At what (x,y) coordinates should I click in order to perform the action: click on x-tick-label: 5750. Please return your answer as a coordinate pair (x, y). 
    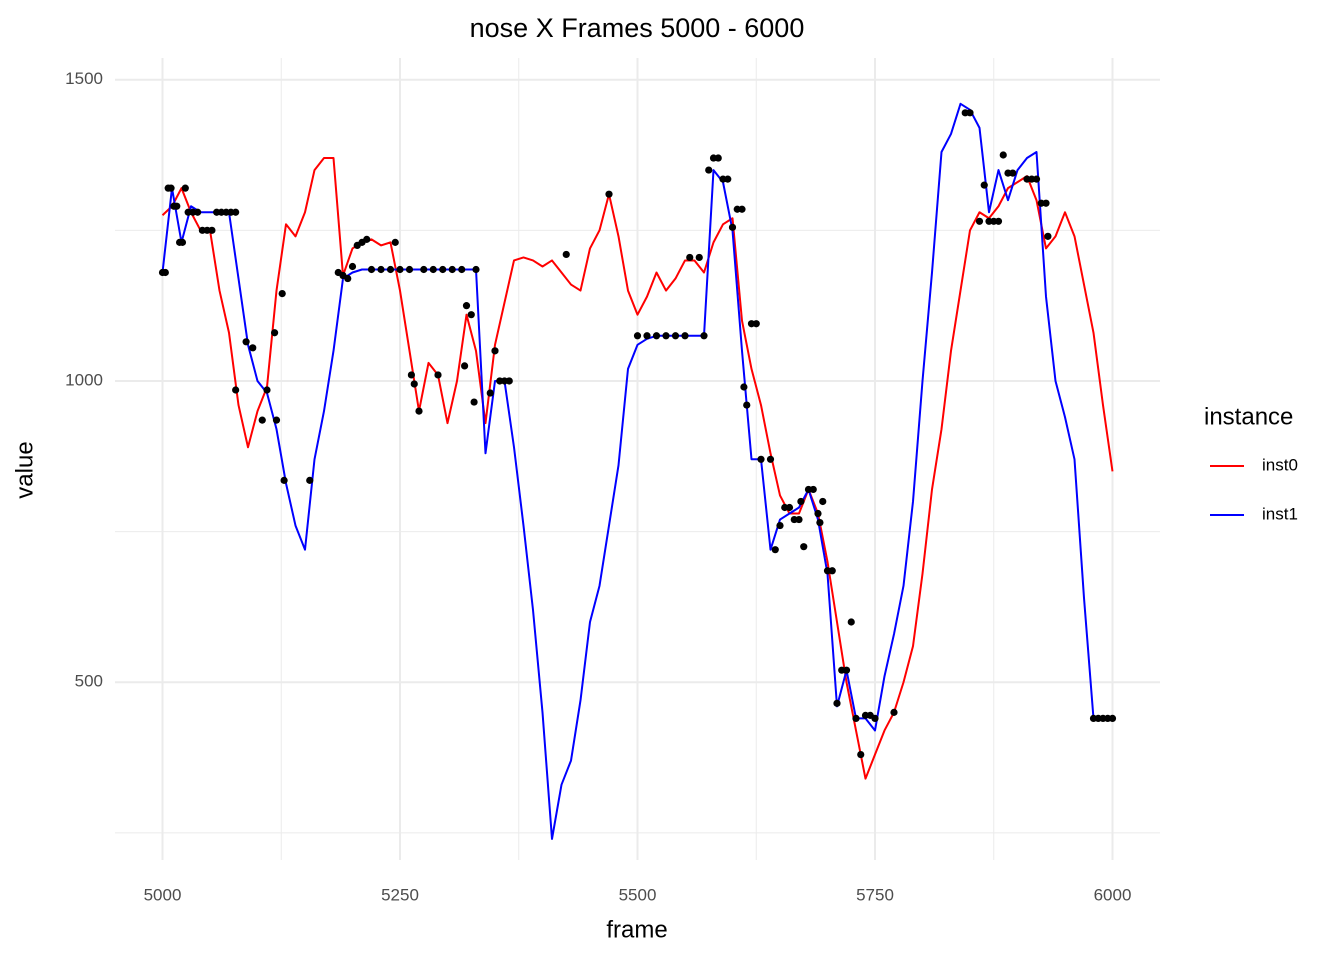
    Looking at the image, I should click on (875, 894).